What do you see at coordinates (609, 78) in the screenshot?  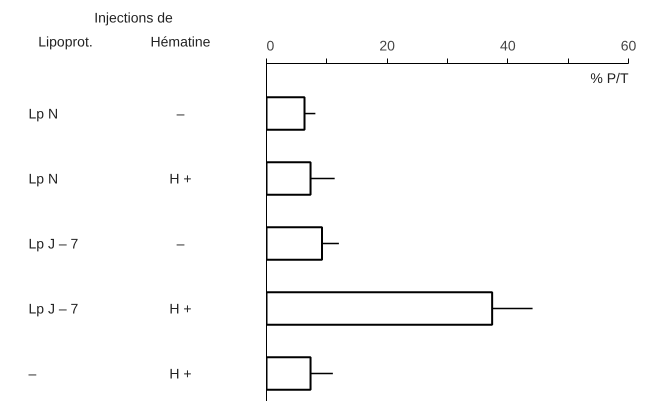 I see `x-axis-title: % P/T` at bounding box center [609, 78].